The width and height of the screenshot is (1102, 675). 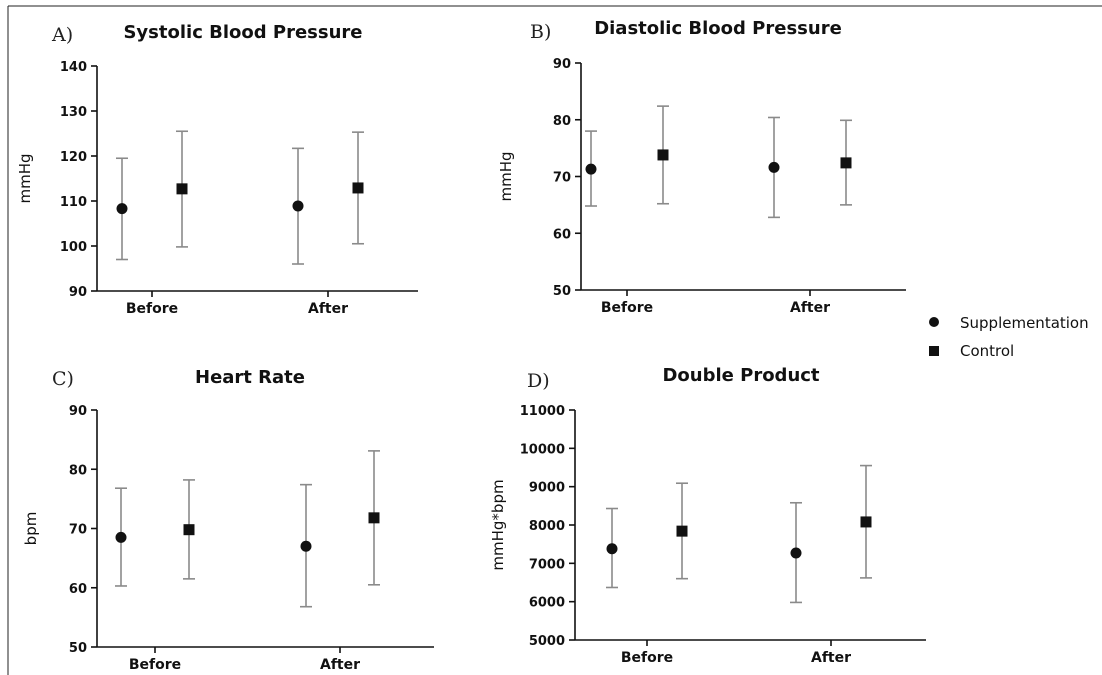 I want to click on y-tick-label: 130, so click(x=73, y=112).